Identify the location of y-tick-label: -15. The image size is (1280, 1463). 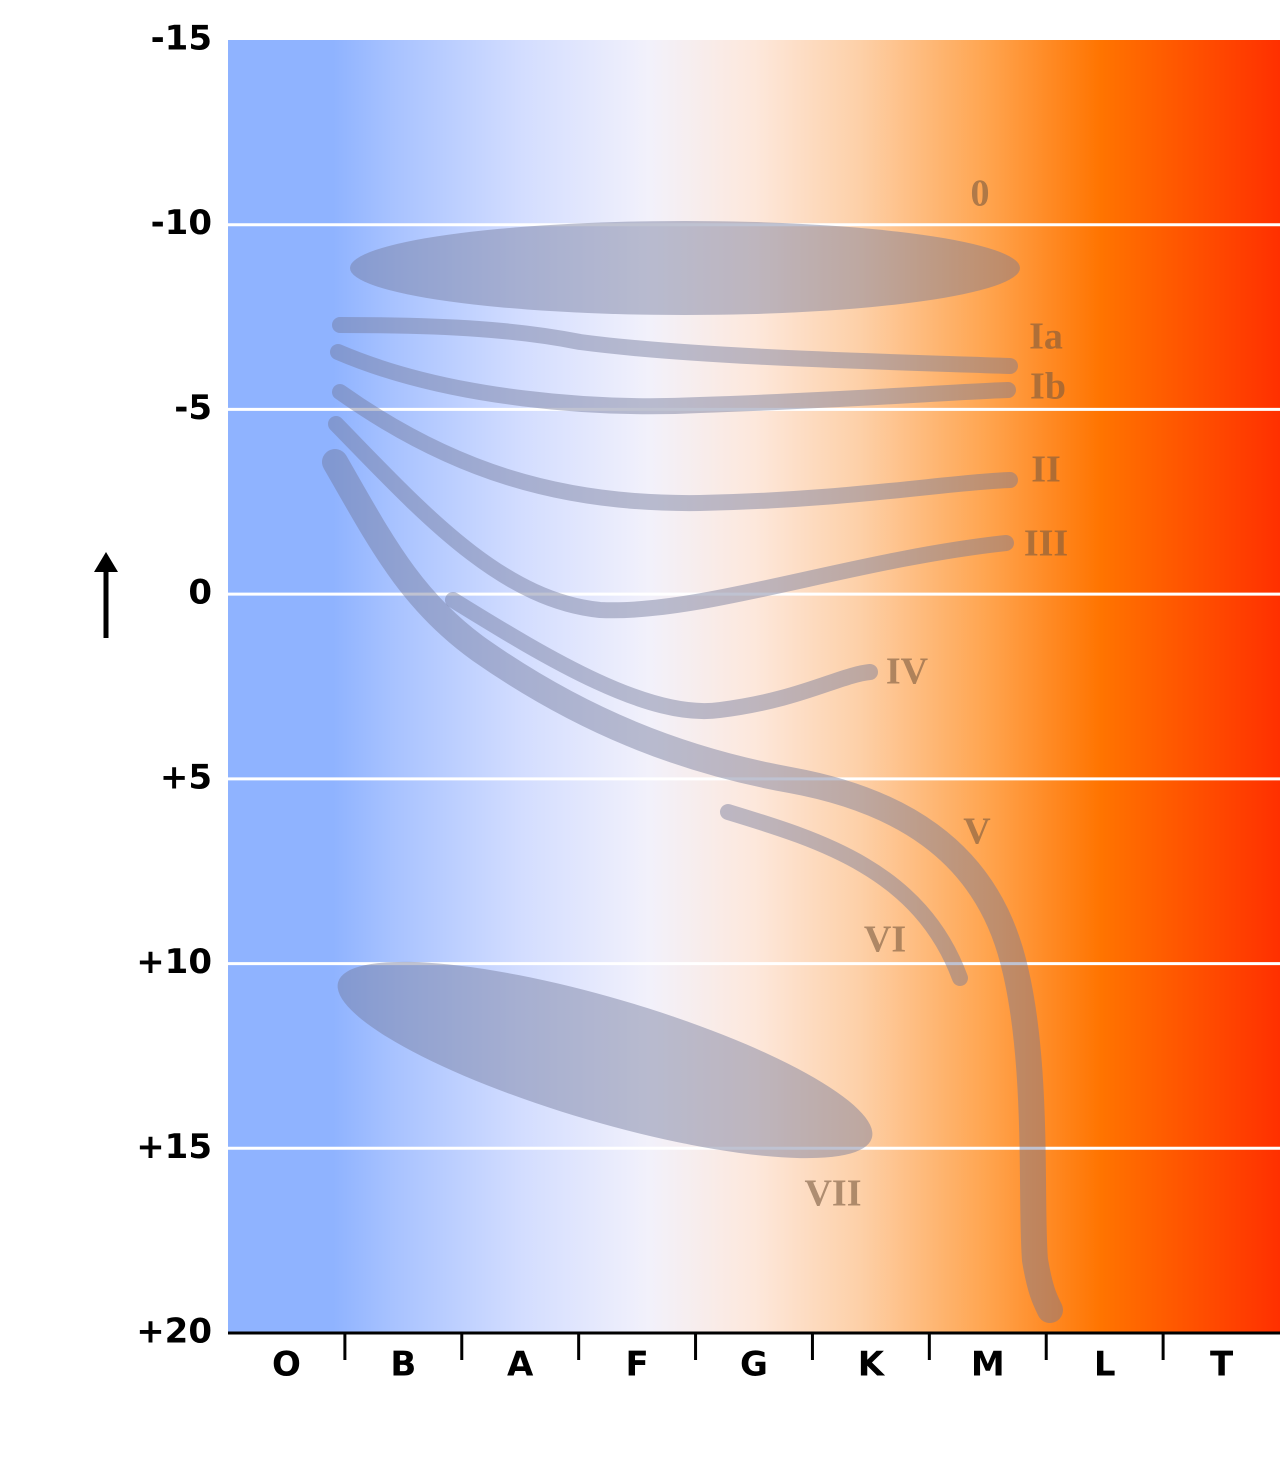
(181, 39).